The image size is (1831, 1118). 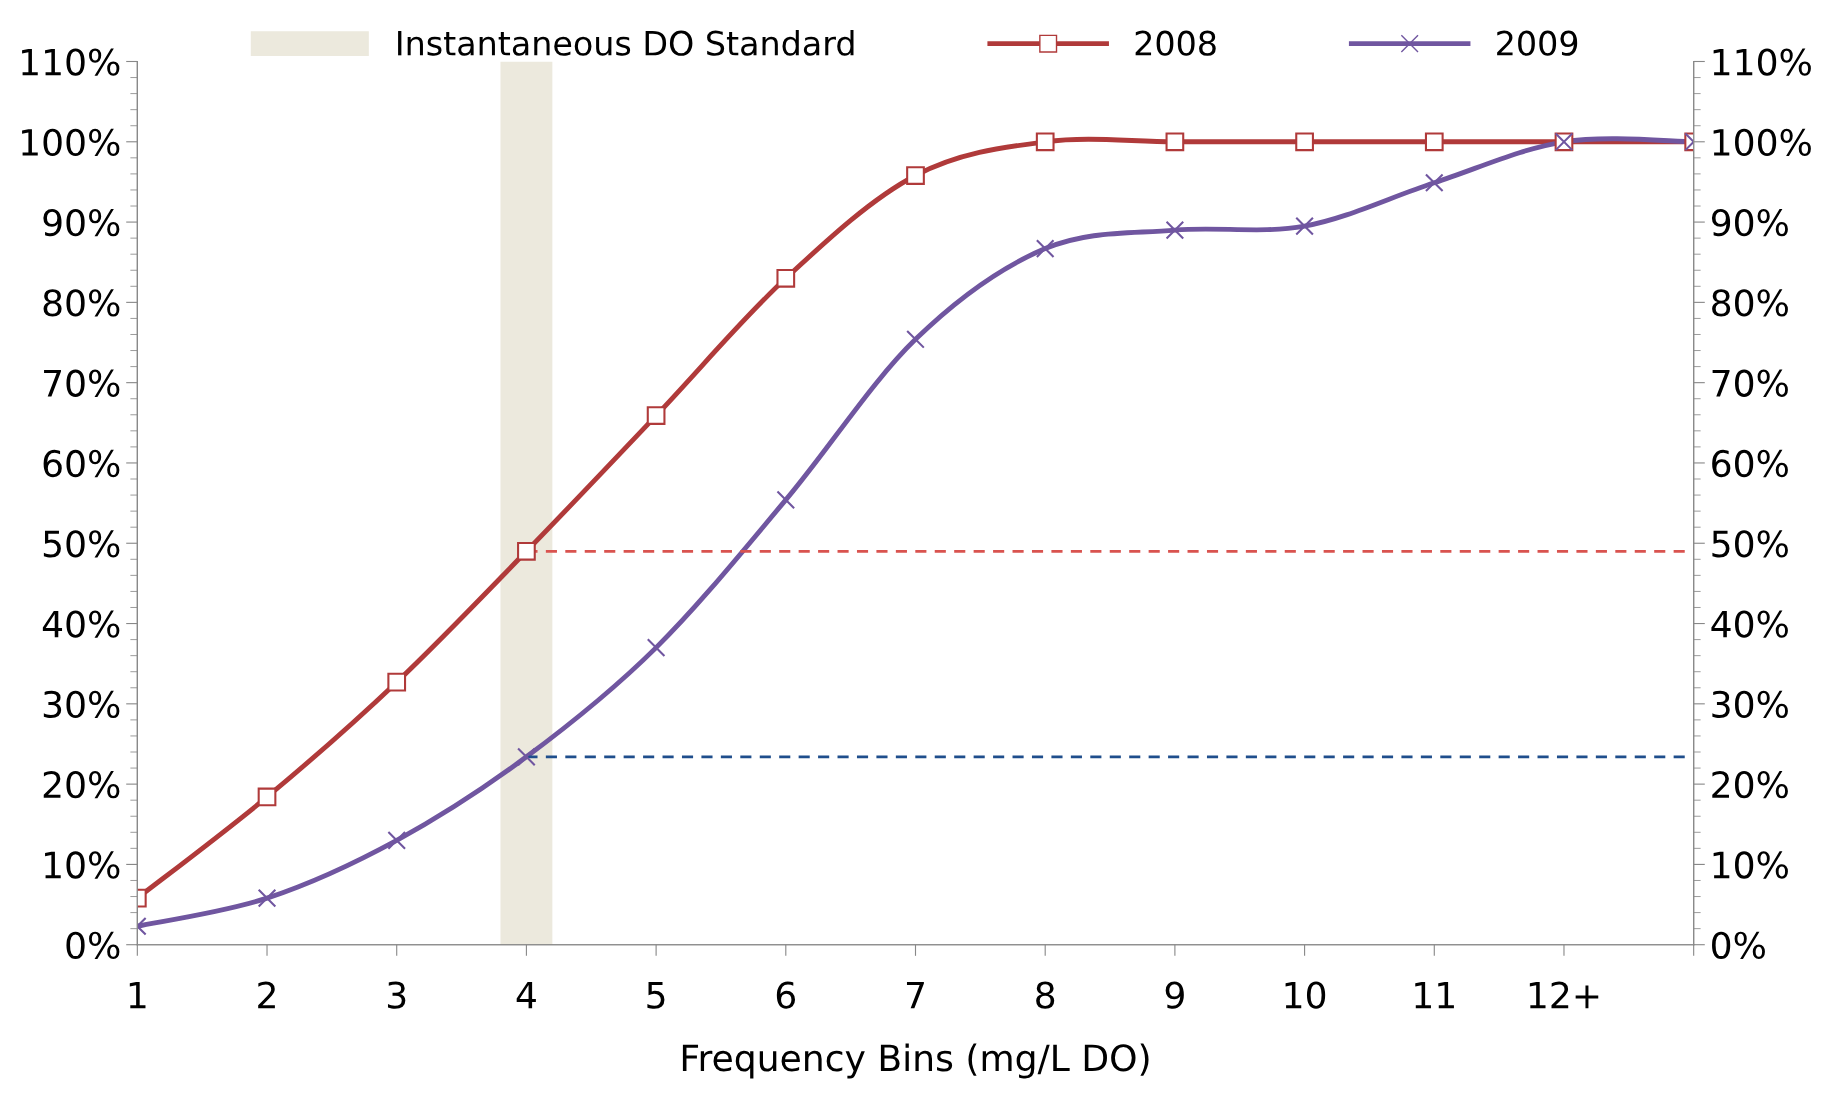 I want to click on x-tick-label: 1, so click(x=137, y=995).